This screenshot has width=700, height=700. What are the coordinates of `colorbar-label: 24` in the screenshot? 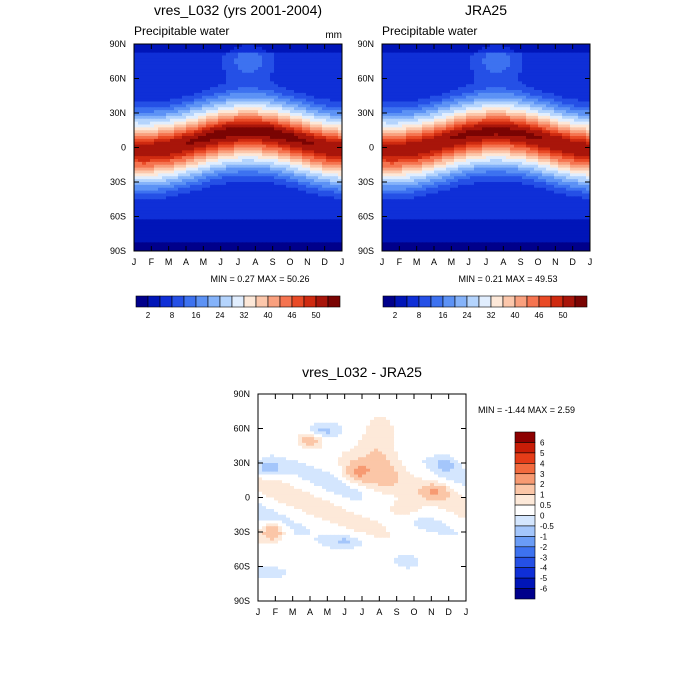 It's located at (220, 315).